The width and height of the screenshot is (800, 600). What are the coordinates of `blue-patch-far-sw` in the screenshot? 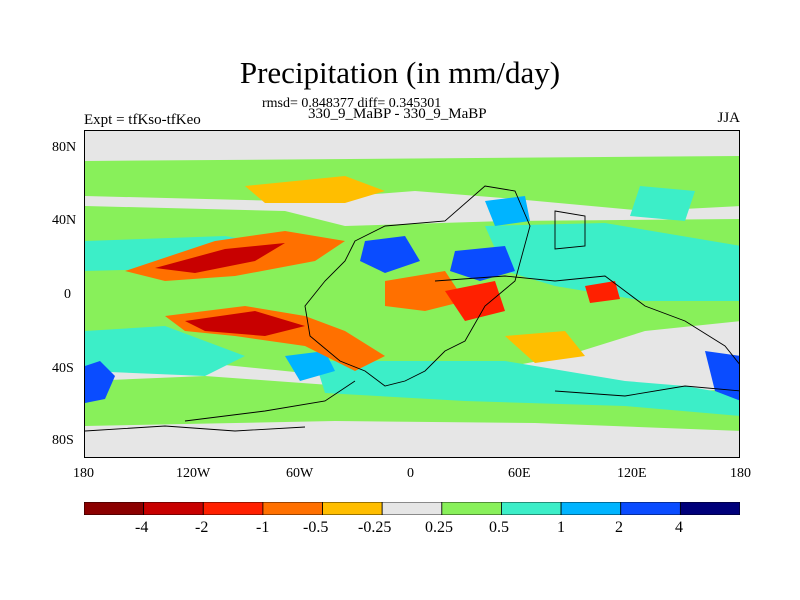 It's located at (100, 382).